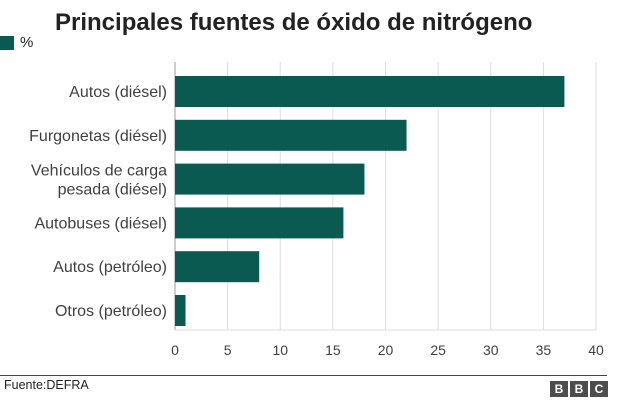  Describe the element at coordinates (228, 350) in the screenshot. I see `x-tick-label: 5` at that location.